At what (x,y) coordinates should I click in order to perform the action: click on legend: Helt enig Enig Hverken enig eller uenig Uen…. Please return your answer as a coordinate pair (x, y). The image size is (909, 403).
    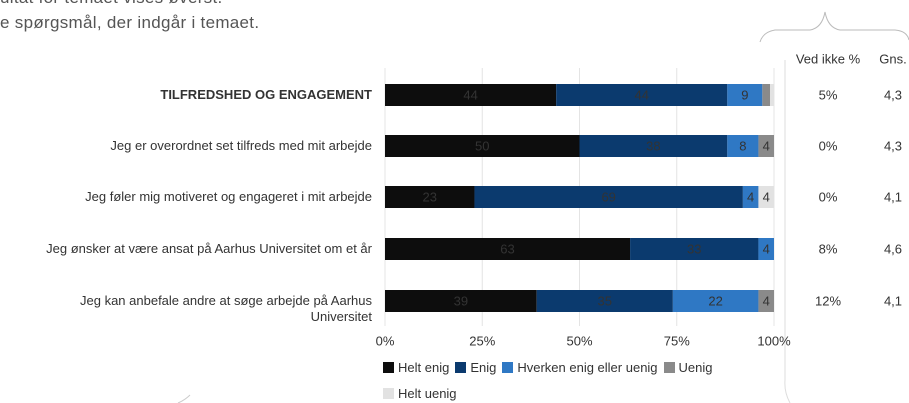
    Looking at the image, I should click on (583, 380).